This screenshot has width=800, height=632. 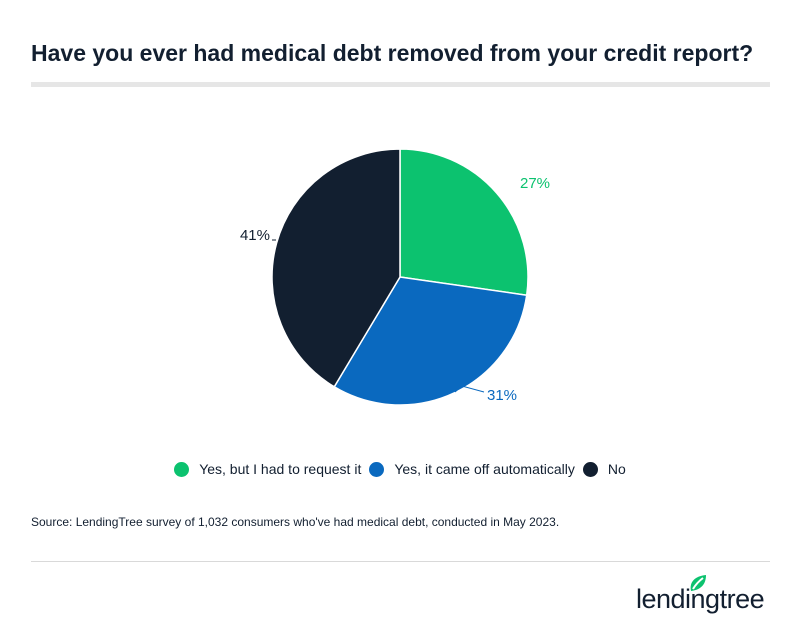 I want to click on footer-divider, so click(x=400, y=561).